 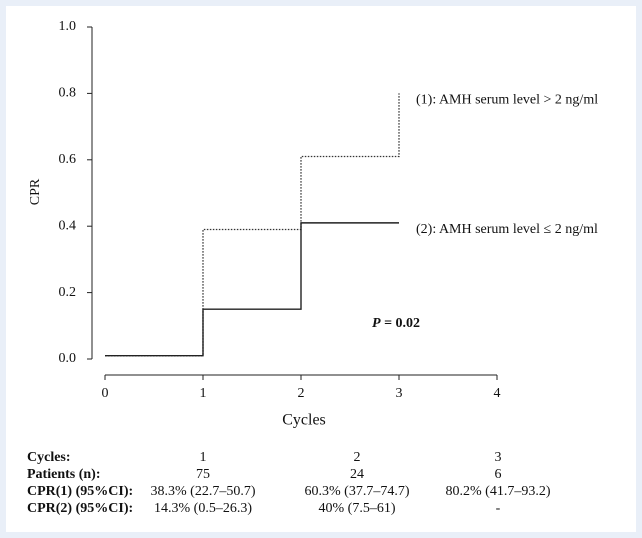 I want to click on y-tick-label: 0.4, so click(x=68, y=225).